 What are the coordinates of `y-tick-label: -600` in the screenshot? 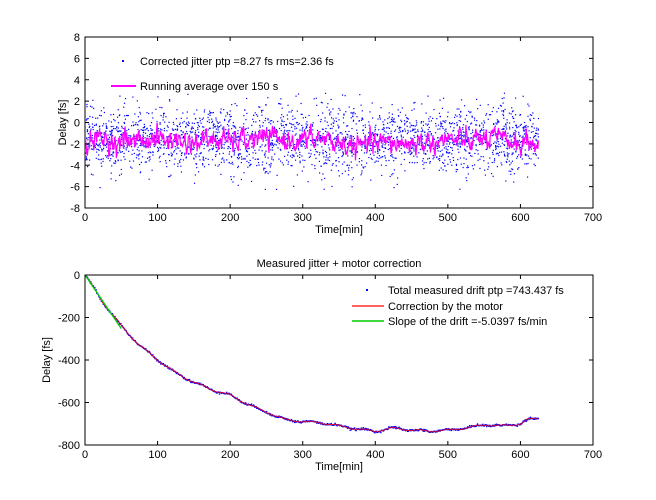 It's located at (69, 404).